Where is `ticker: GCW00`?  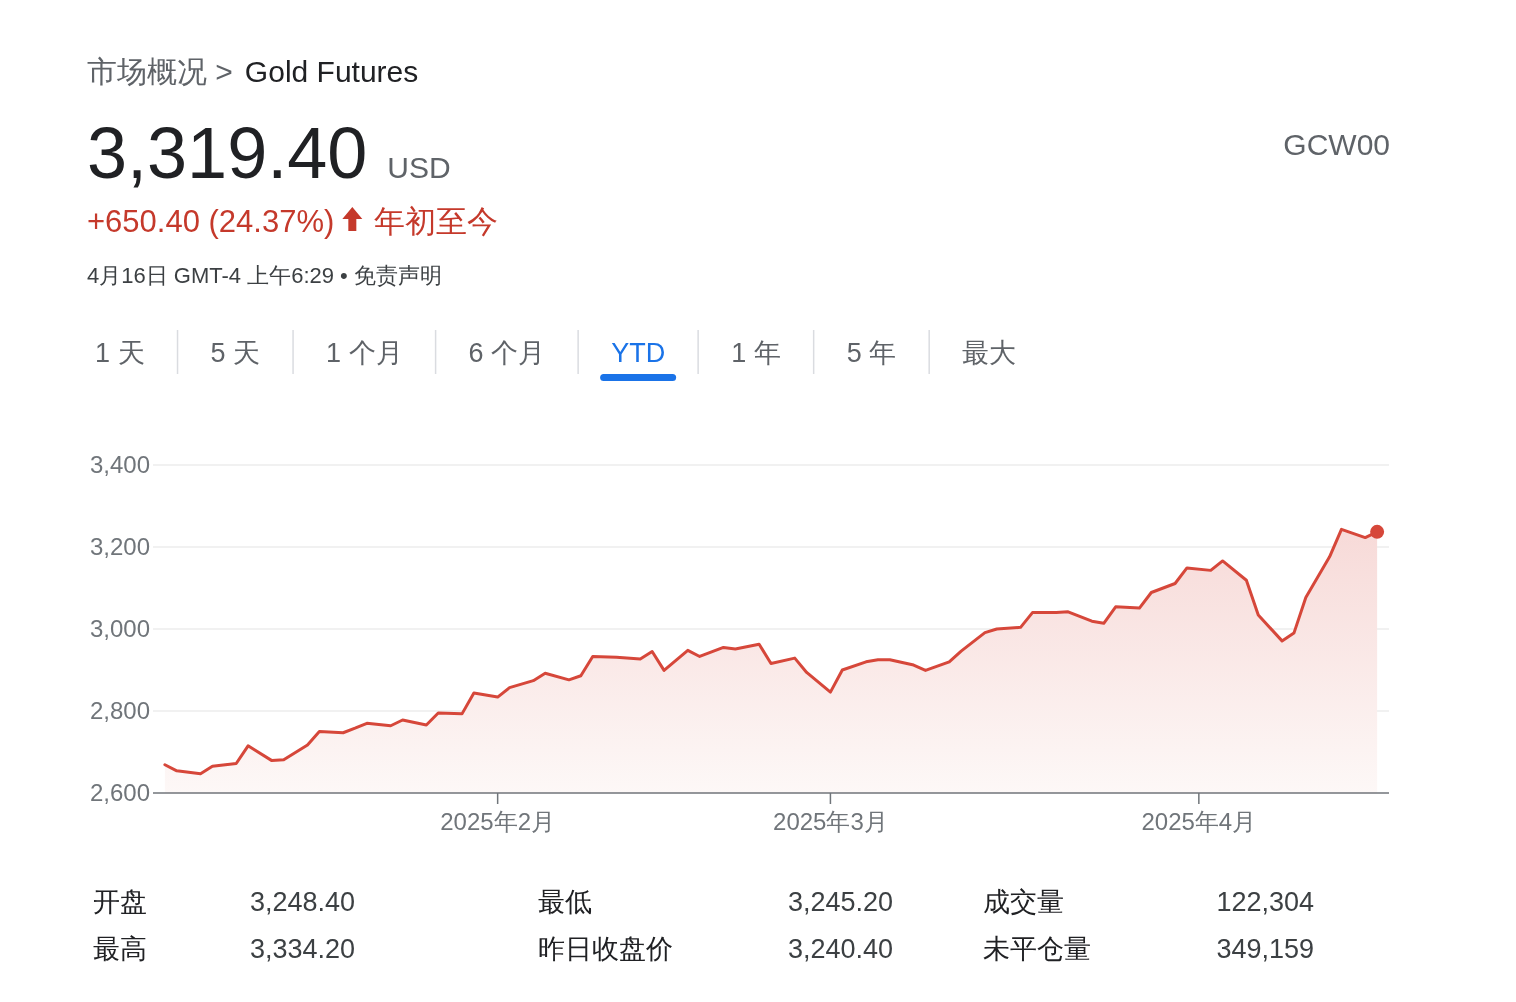 ticker: GCW00 is located at coordinates (1336, 144).